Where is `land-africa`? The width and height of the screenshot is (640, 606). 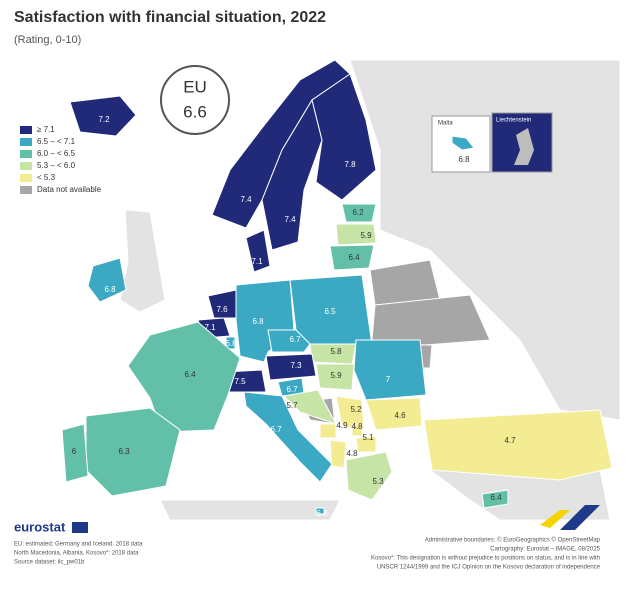 land-africa is located at coordinates (250, 510).